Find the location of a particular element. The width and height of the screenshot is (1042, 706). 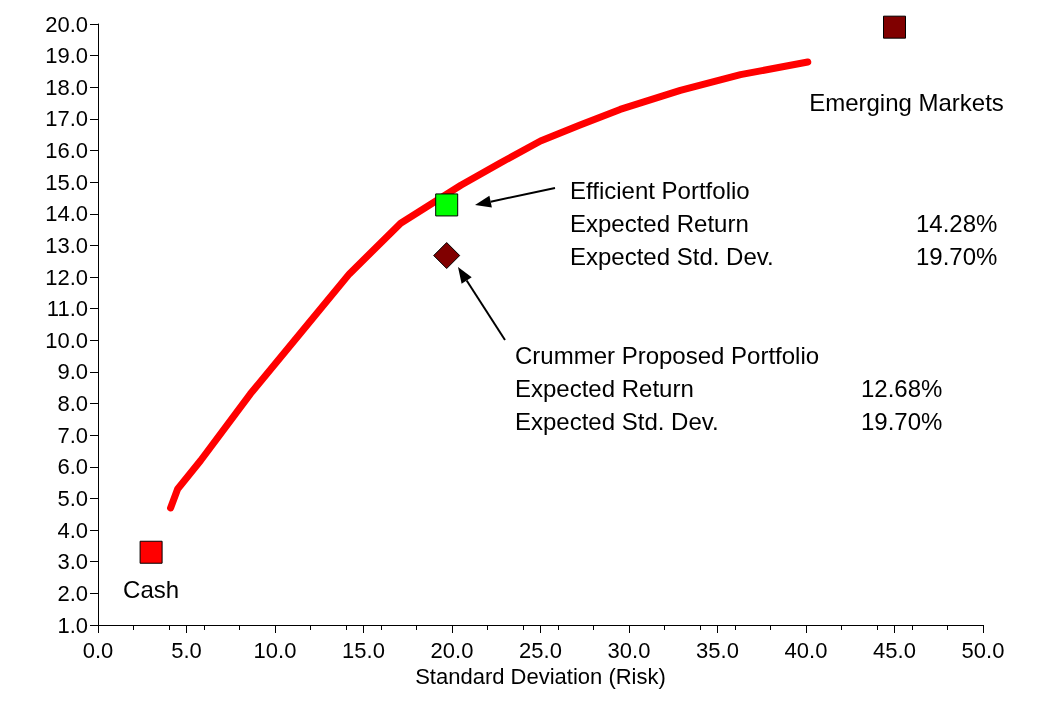

x-tick-label: 35.0 is located at coordinates (717, 650).